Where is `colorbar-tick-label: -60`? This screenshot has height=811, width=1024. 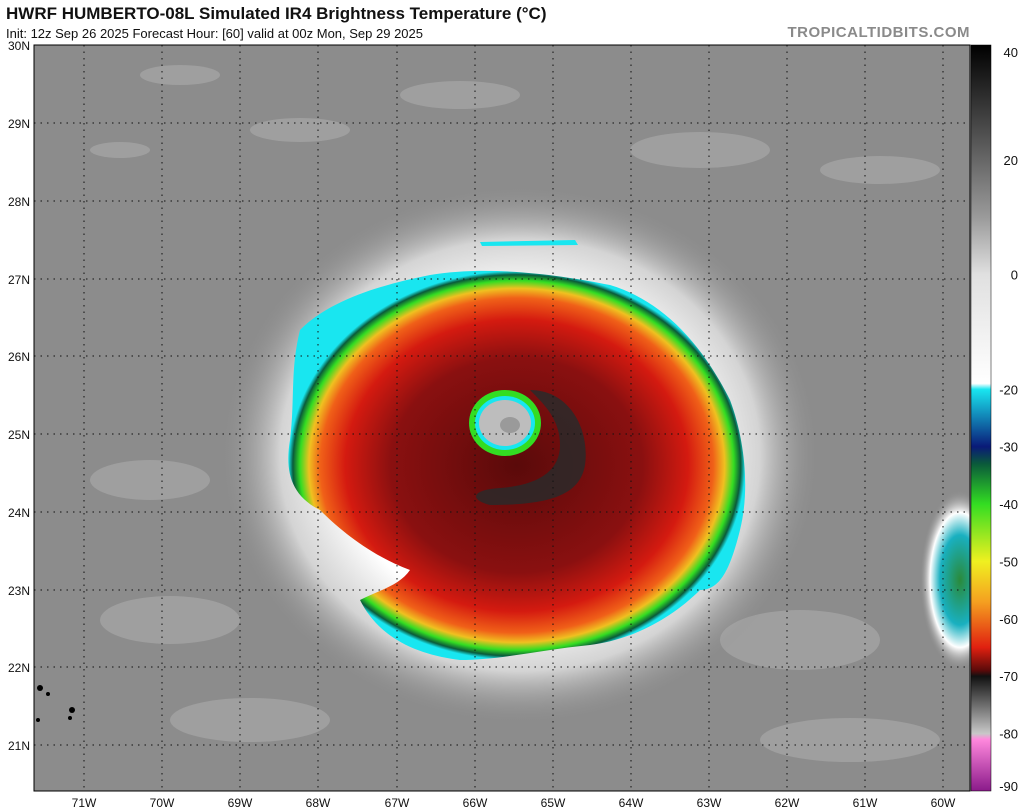 colorbar-tick-label: -60 is located at coordinates (1008, 619).